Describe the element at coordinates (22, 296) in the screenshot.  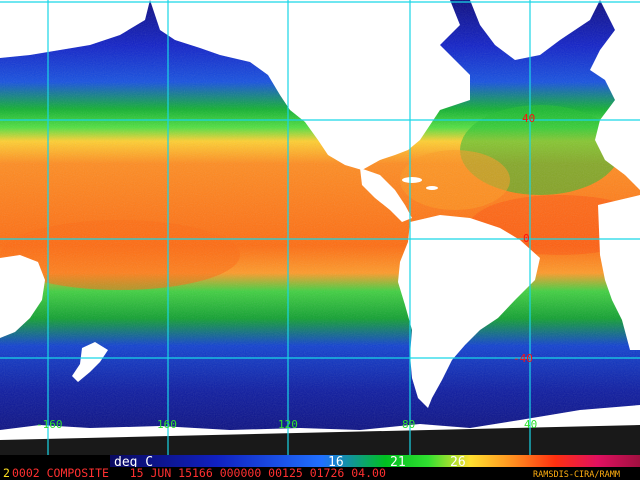
I see `land-australia` at that location.